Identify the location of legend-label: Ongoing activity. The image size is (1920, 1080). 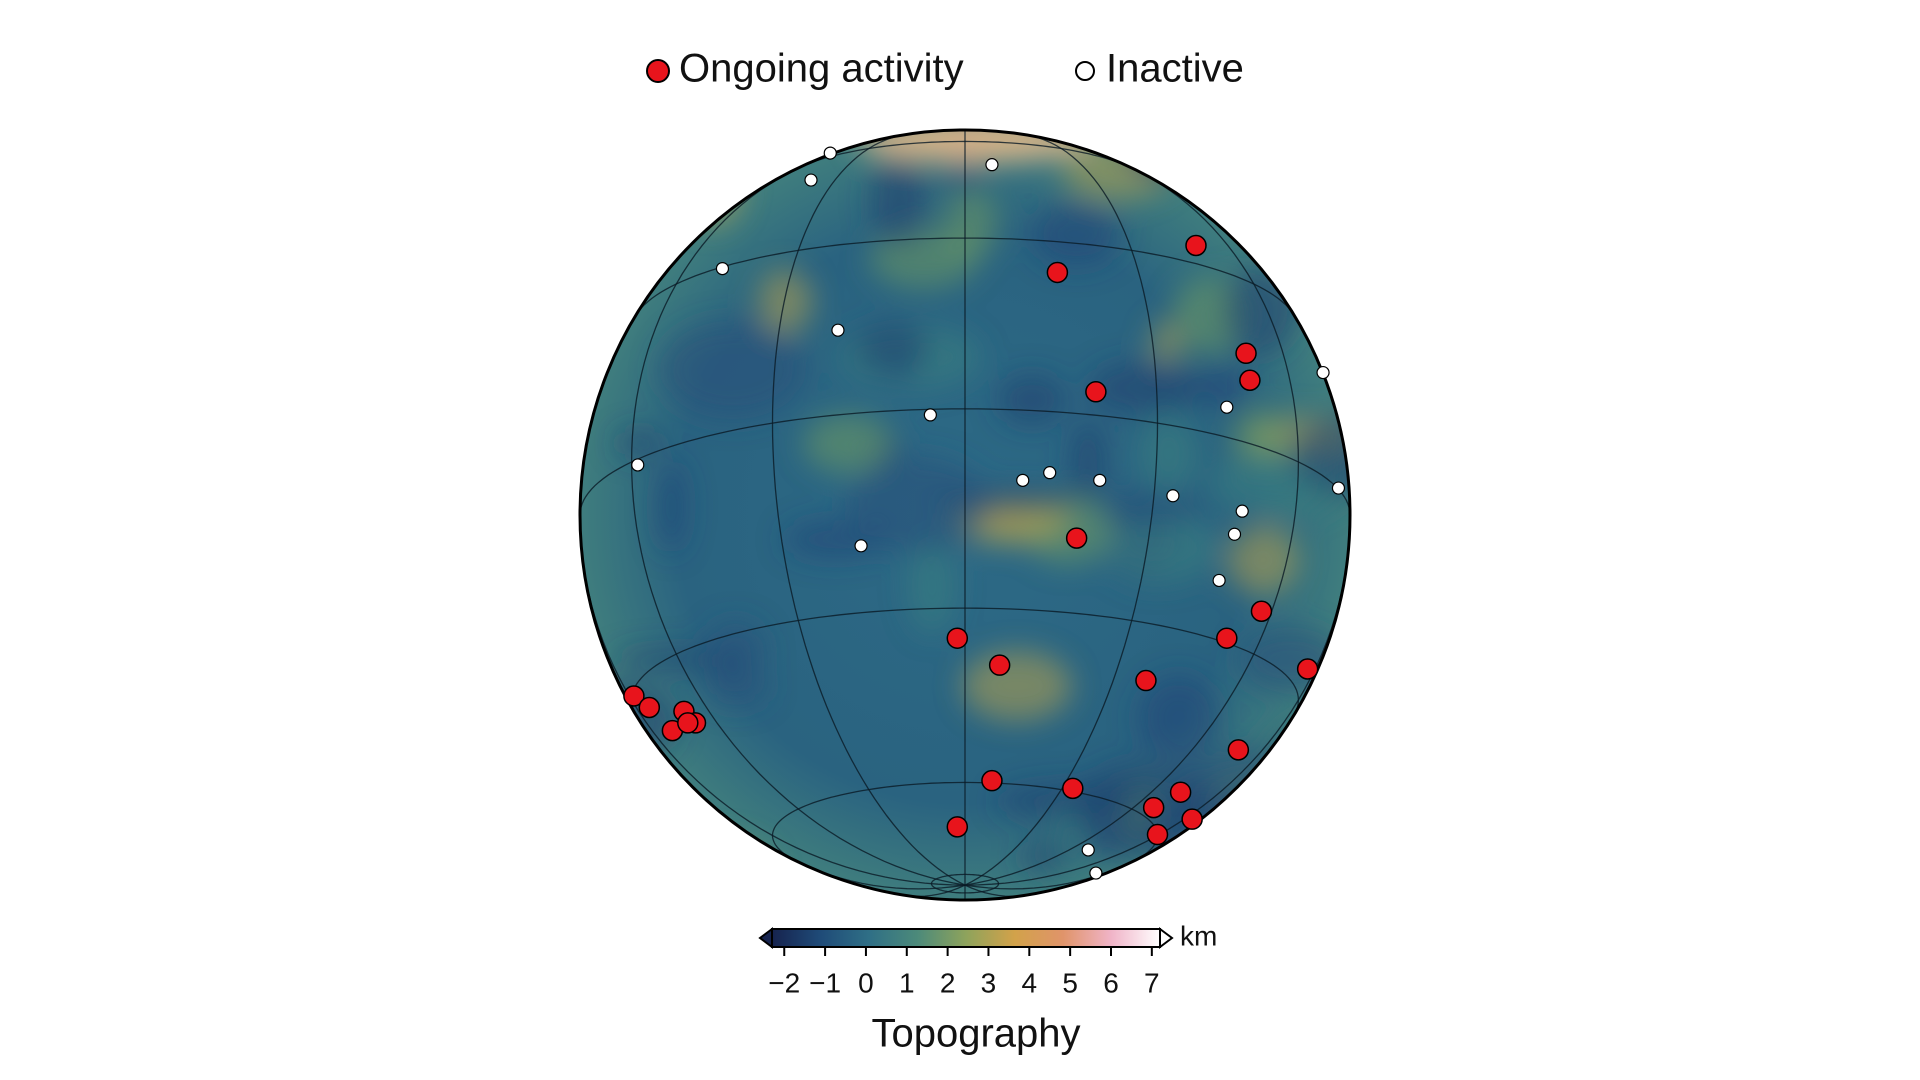
(821, 69).